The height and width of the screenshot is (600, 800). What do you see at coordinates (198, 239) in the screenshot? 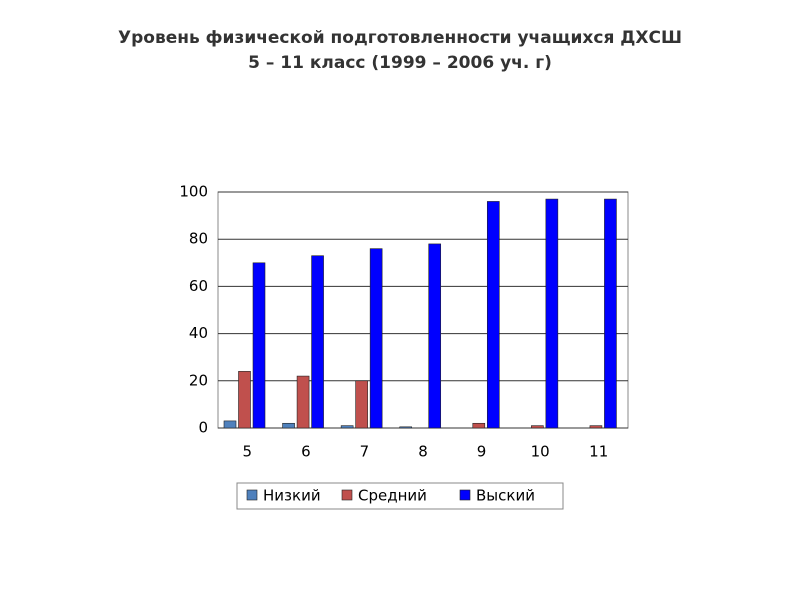
I see `y-tick-label: 80` at bounding box center [198, 239].